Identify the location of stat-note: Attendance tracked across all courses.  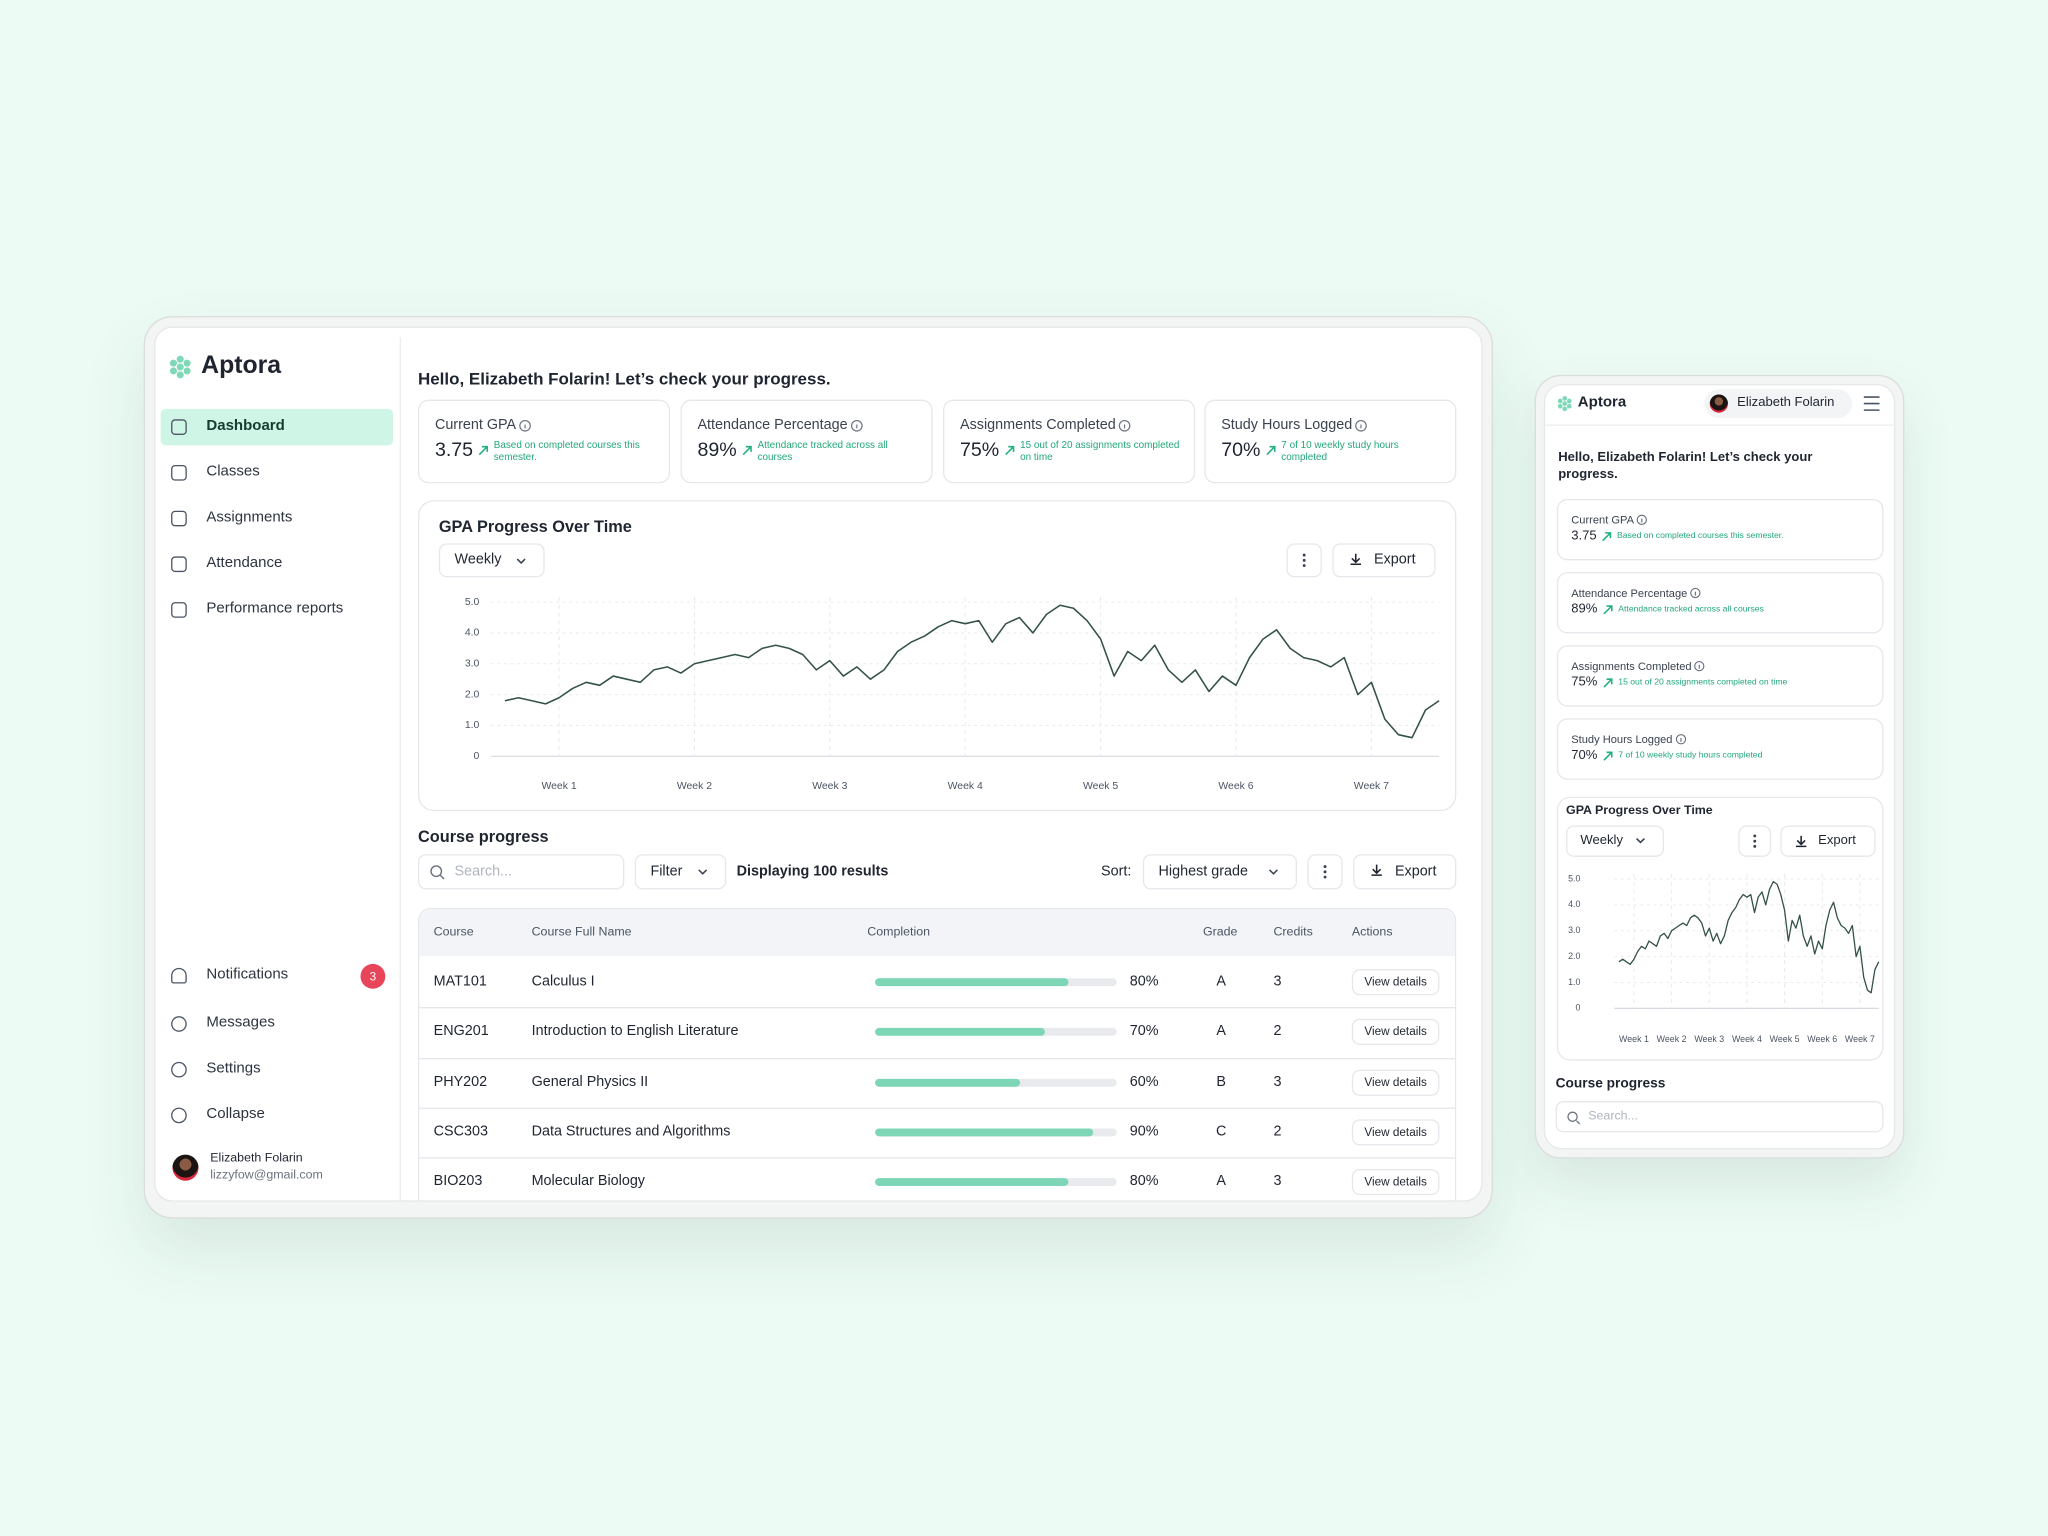
(822, 451).